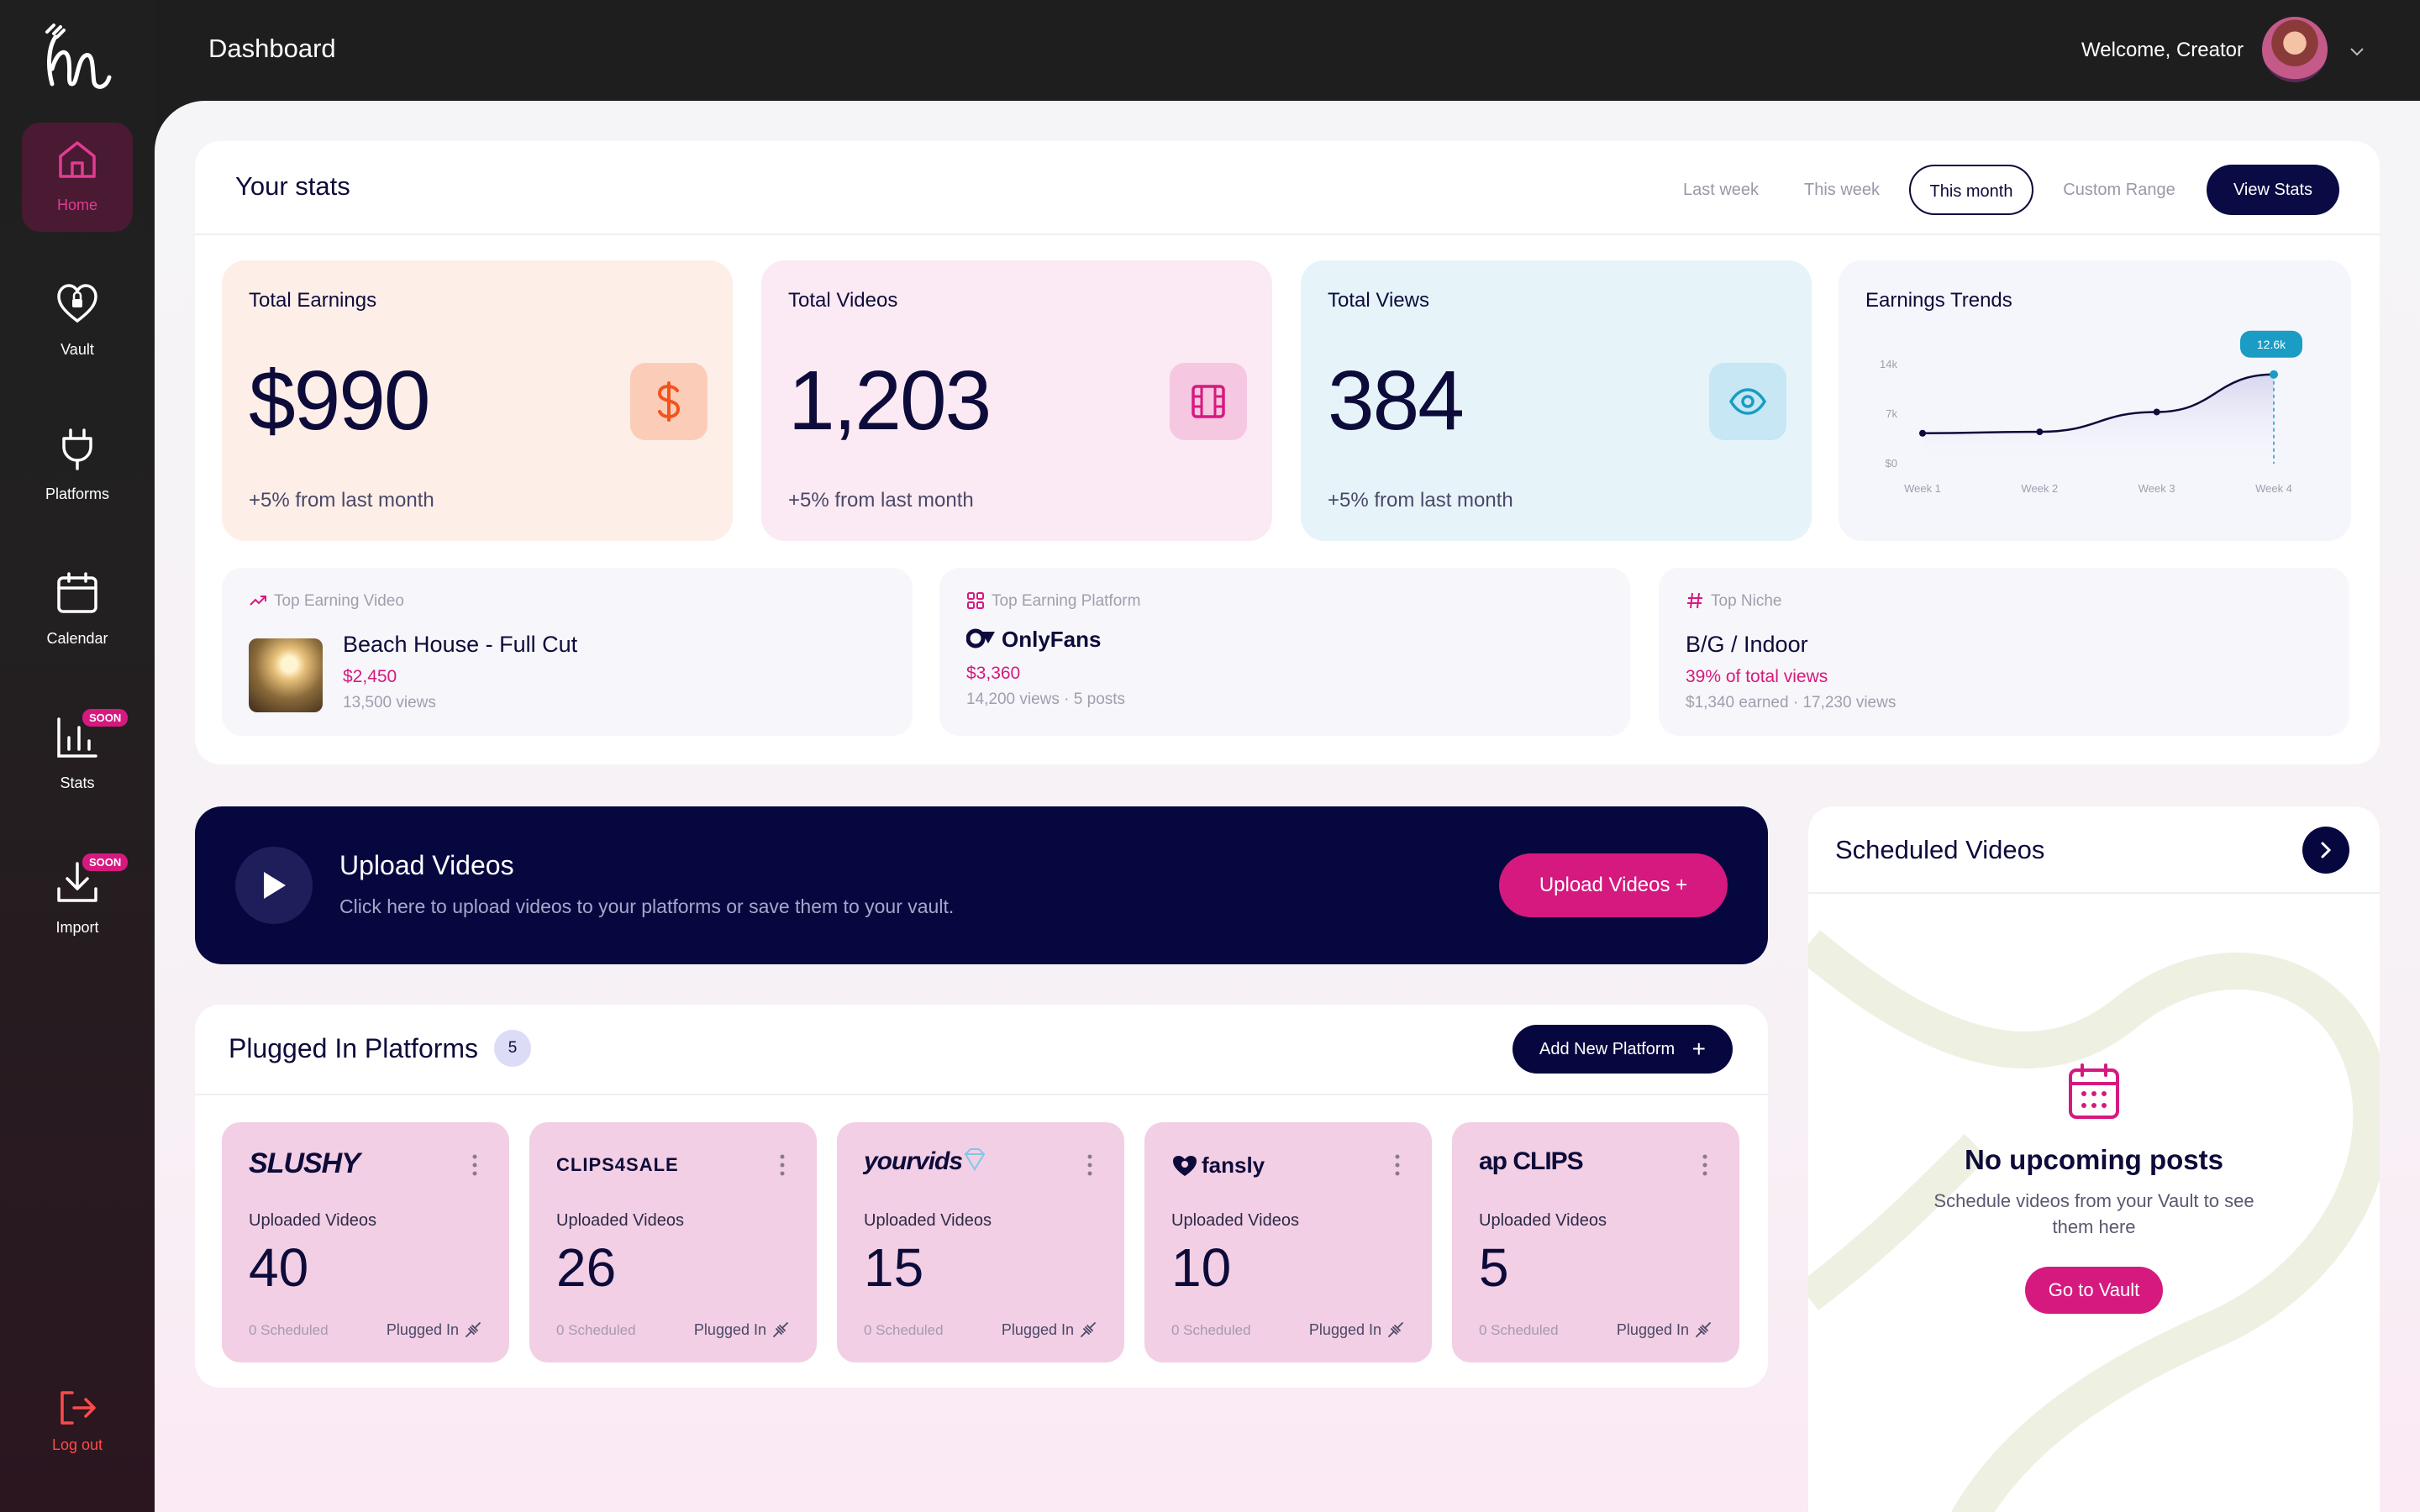 Image resolution: width=2420 pixels, height=1512 pixels. Describe the element at coordinates (2094, 1290) in the screenshot. I see `go-to-vault-button: Go to Vault` at that location.